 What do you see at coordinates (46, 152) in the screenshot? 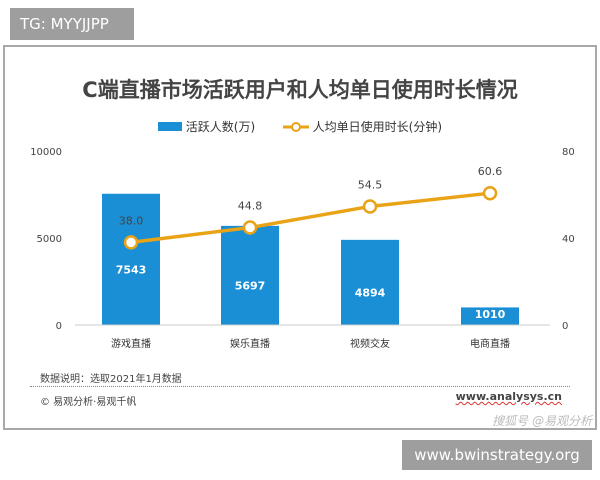
I see `left-axis-tick: 10000` at bounding box center [46, 152].